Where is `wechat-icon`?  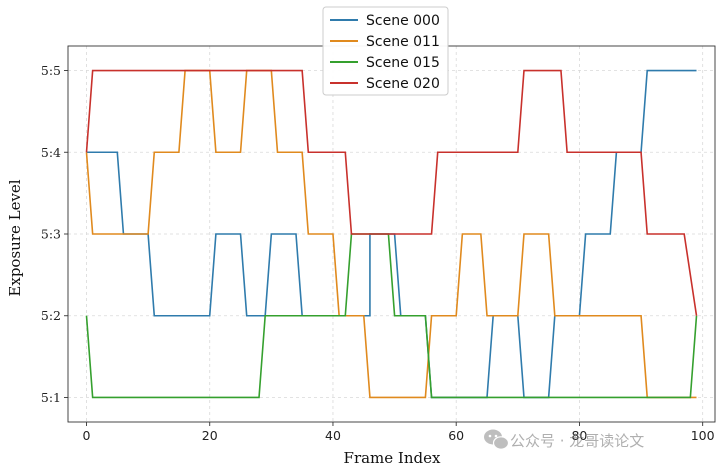
wechat-icon is located at coordinates (497, 439).